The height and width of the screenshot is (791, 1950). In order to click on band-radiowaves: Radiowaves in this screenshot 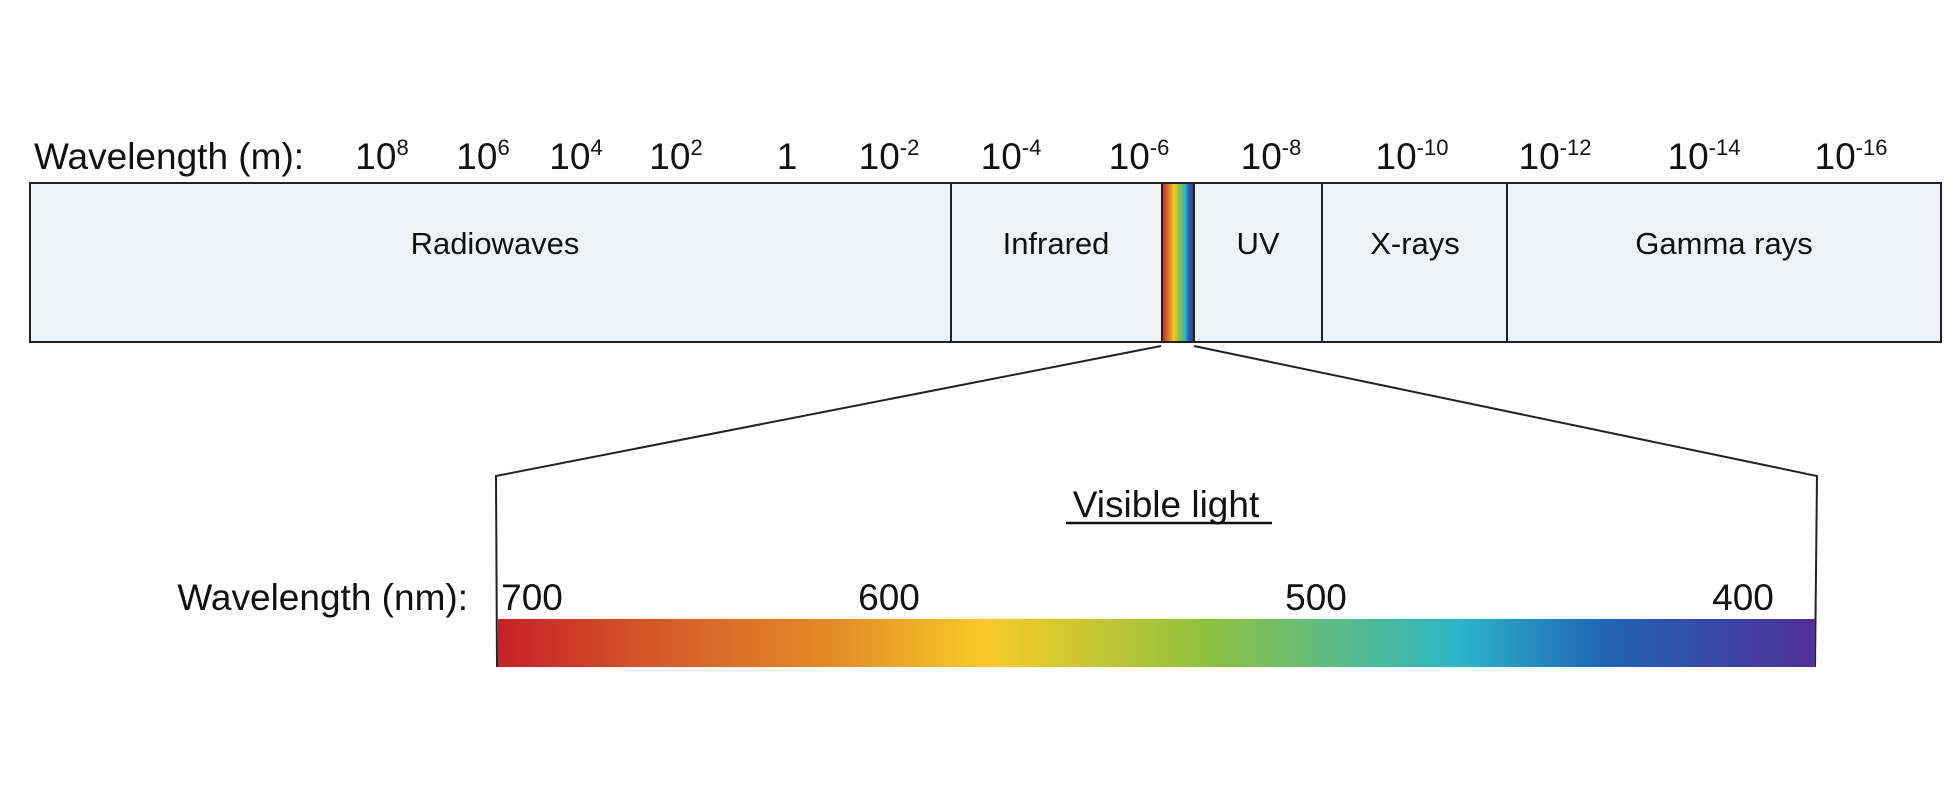, I will do `click(495, 243)`.